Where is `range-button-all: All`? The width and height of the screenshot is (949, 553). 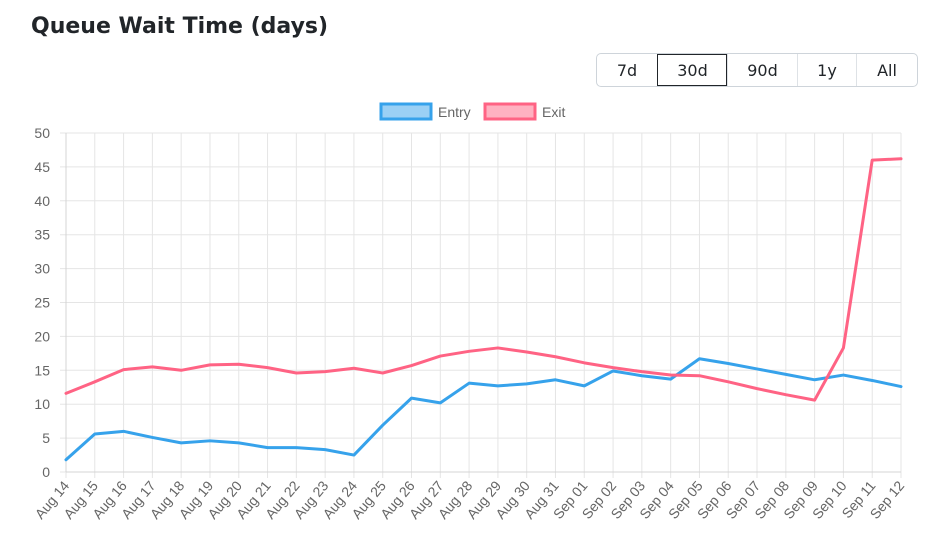 range-button-all: All is located at coordinates (886, 70).